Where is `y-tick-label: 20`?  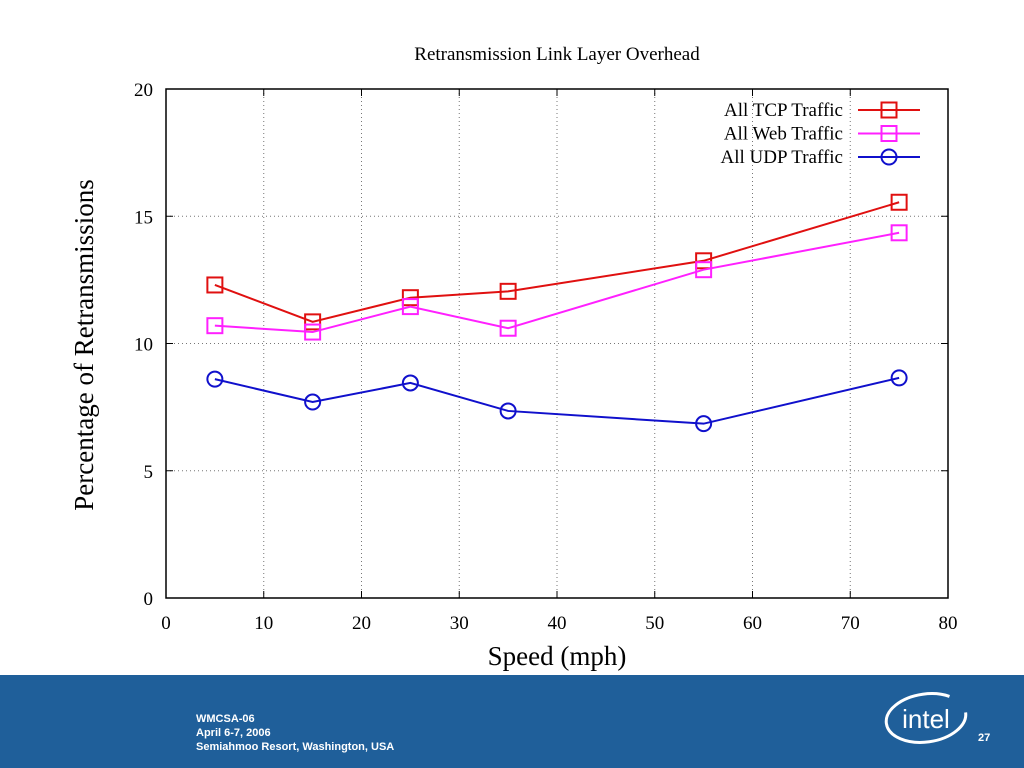
y-tick-label: 20 is located at coordinates (143, 90).